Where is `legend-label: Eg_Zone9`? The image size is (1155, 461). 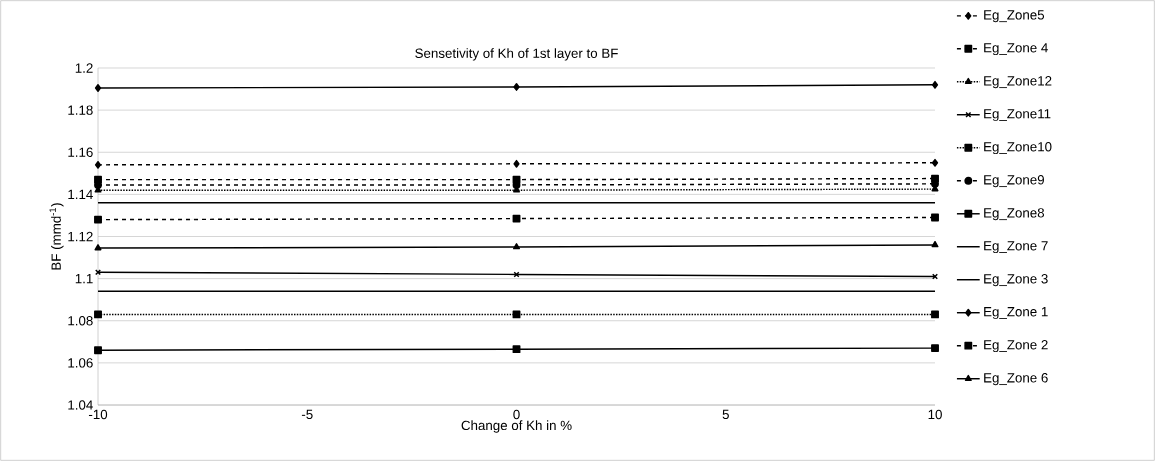
legend-label: Eg_Zone9 is located at coordinates (1014, 181).